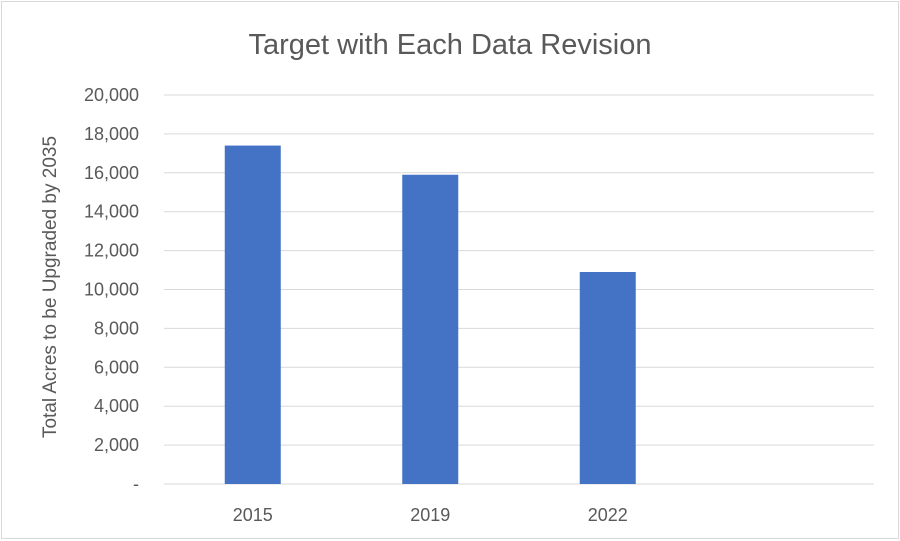 This screenshot has height=541, width=900. I want to click on x-tick-label: 2019, so click(430, 515).